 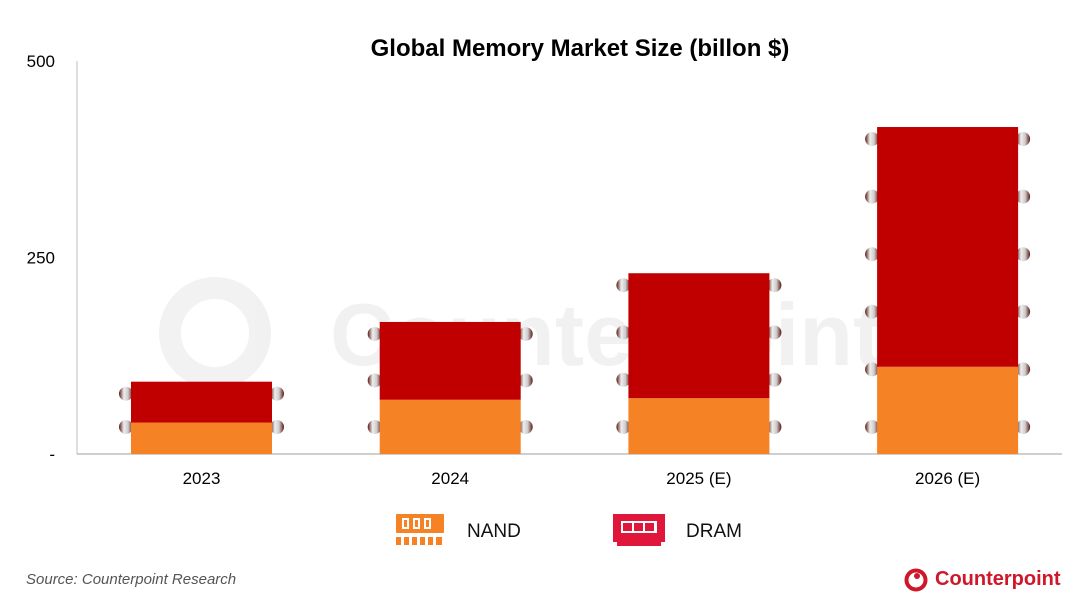 I want to click on x-tick-label: 2023, so click(x=202, y=478).